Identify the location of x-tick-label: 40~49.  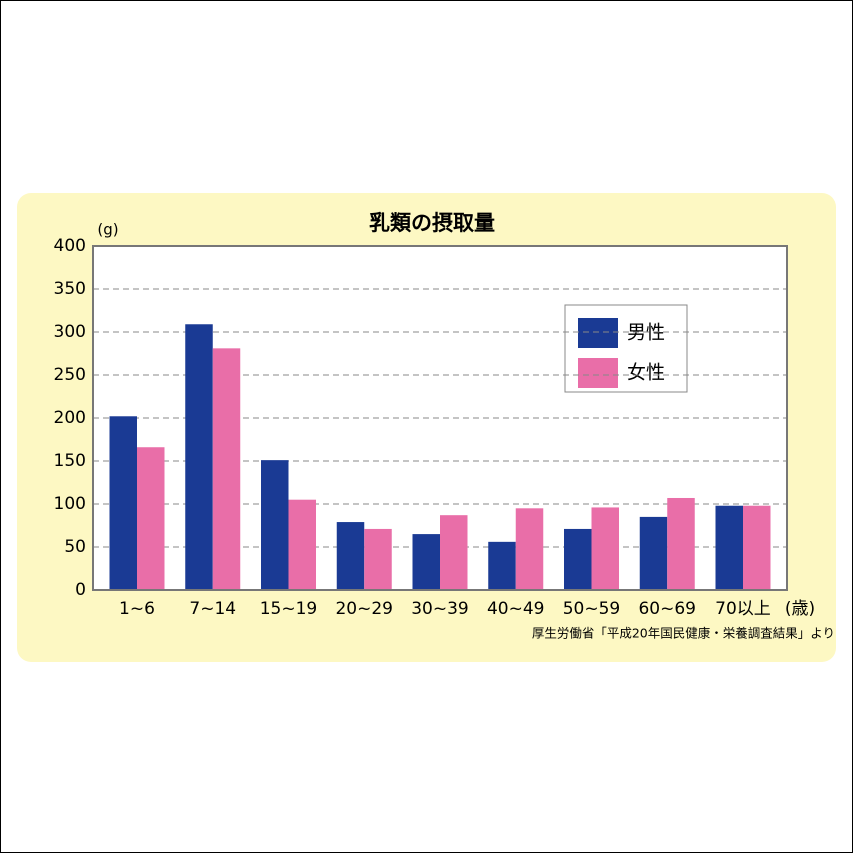
(516, 609).